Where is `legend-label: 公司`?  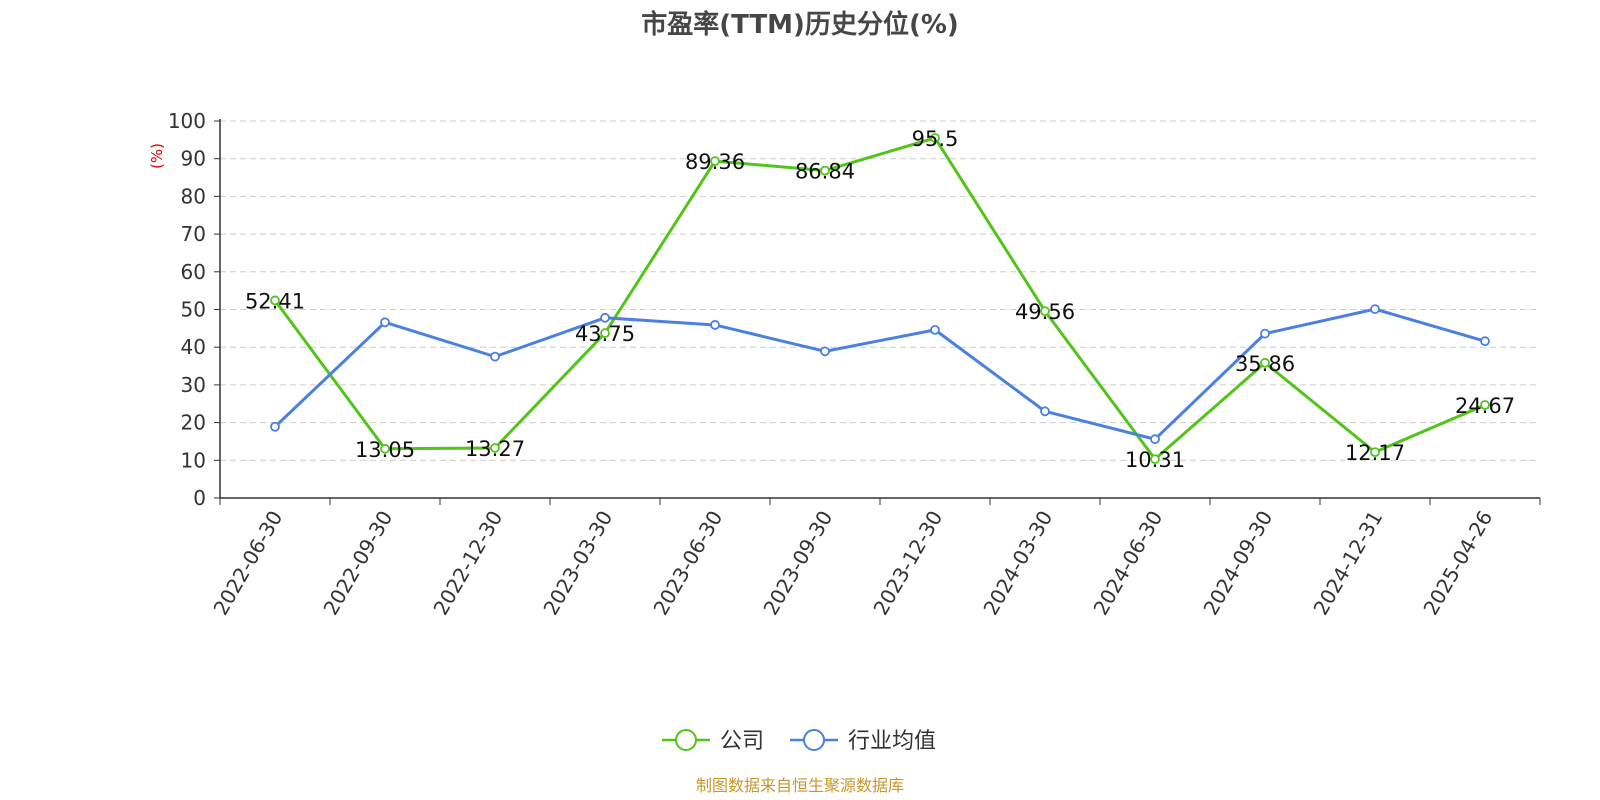
legend-label: 公司 is located at coordinates (742, 741).